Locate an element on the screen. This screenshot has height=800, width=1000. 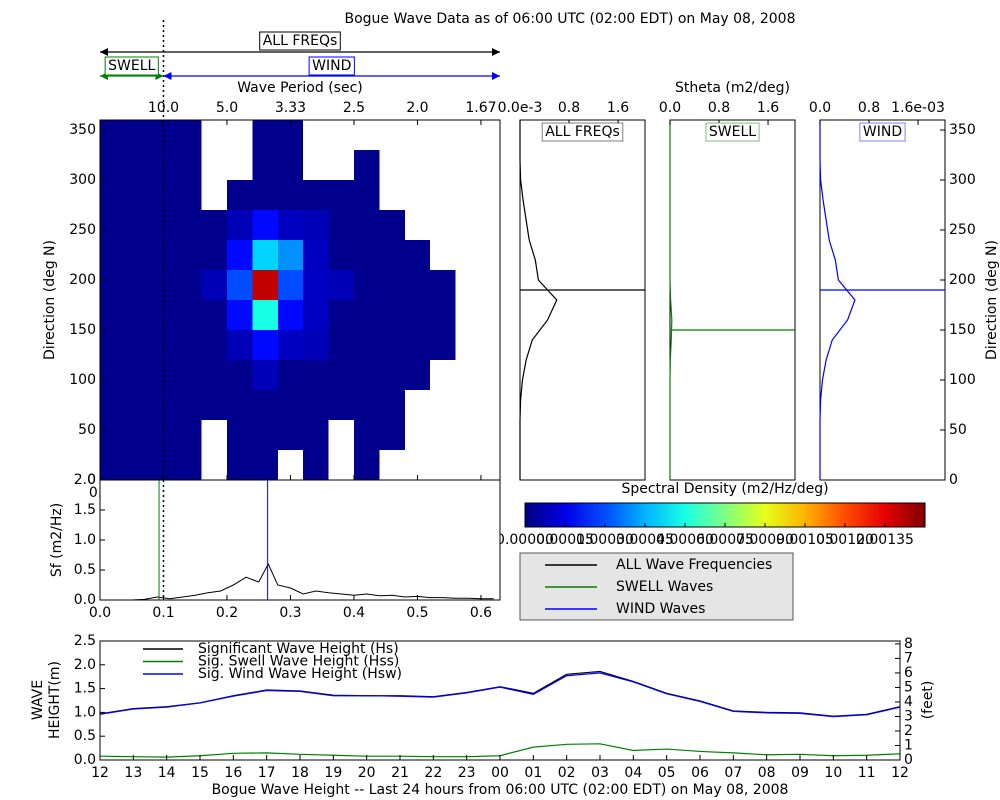
y-tick-label: 200 is located at coordinates (962, 280).